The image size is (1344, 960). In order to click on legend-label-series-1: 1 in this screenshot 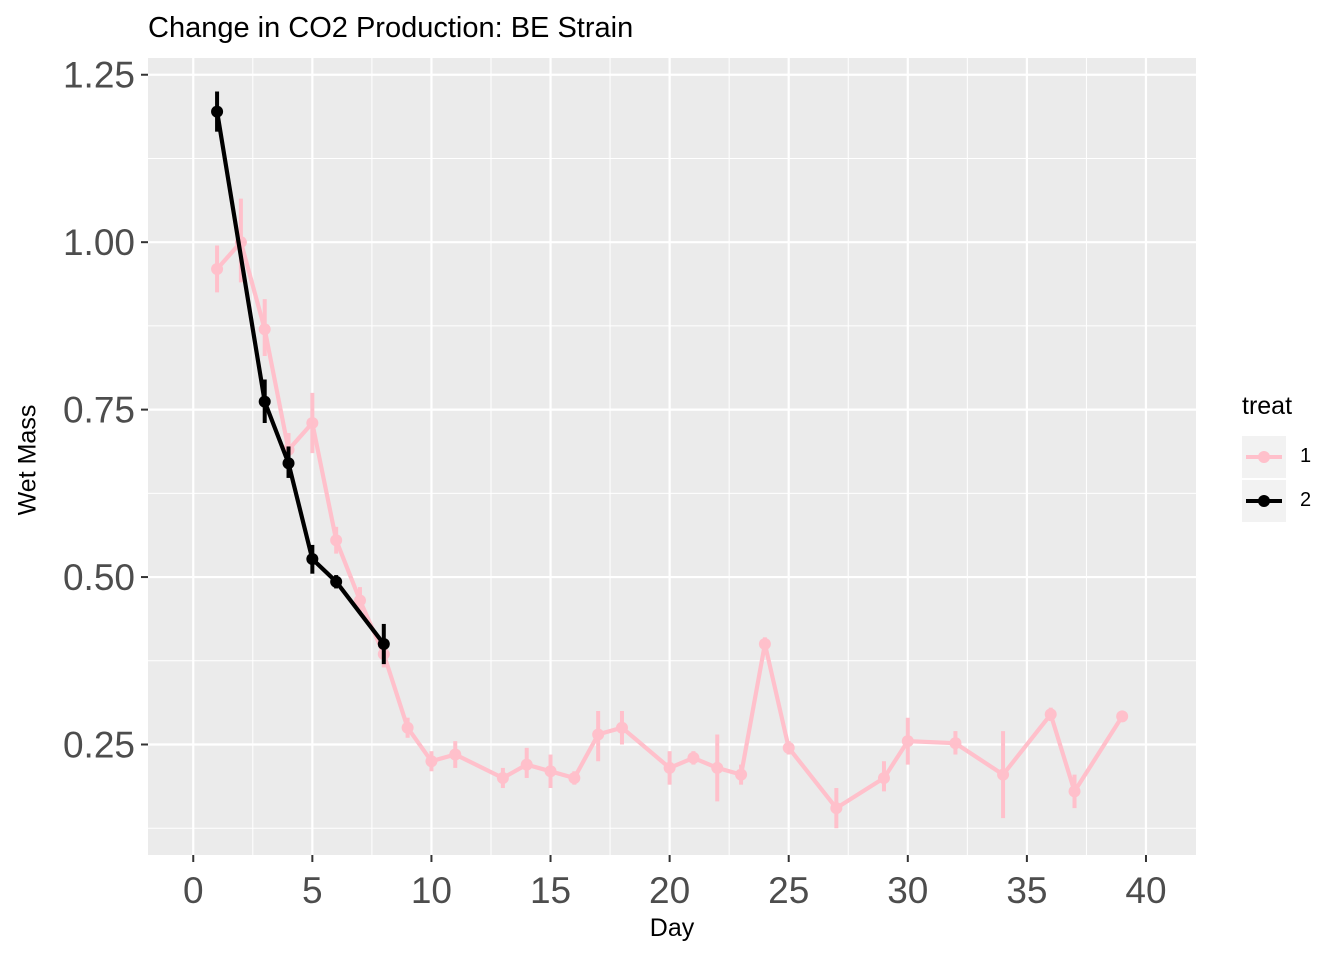, I will do `click(1306, 456)`.